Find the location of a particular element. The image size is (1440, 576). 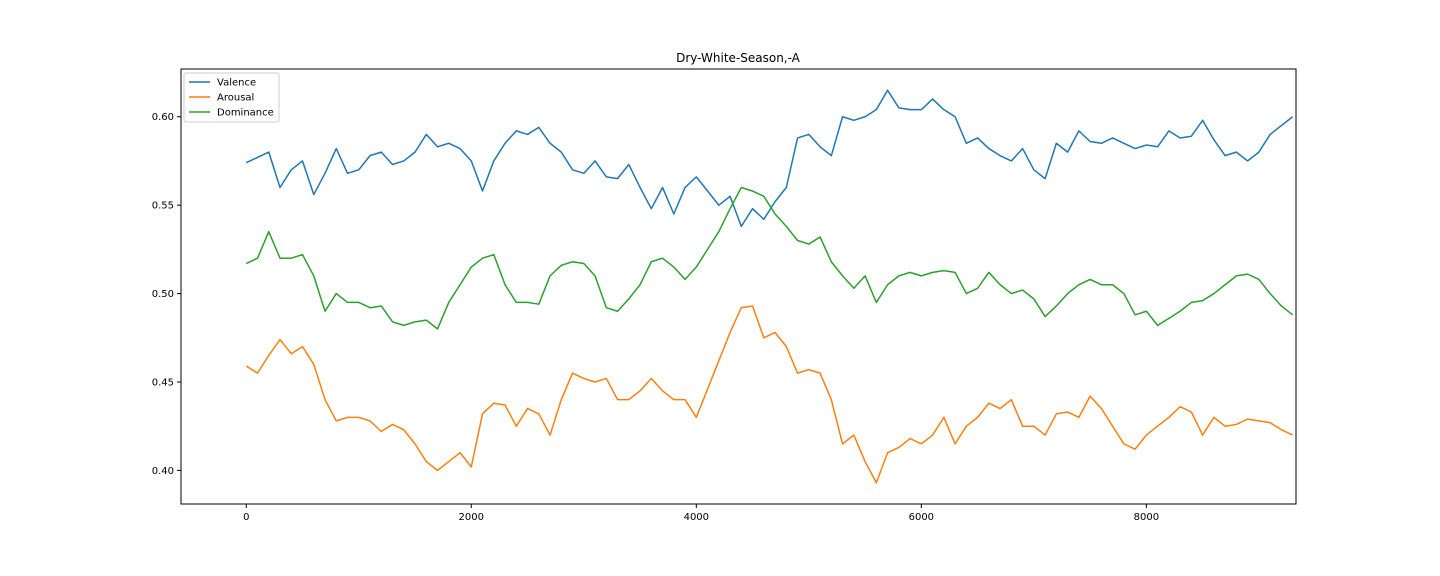

legend-label-valence: Valence is located at coordinates (236, 83).